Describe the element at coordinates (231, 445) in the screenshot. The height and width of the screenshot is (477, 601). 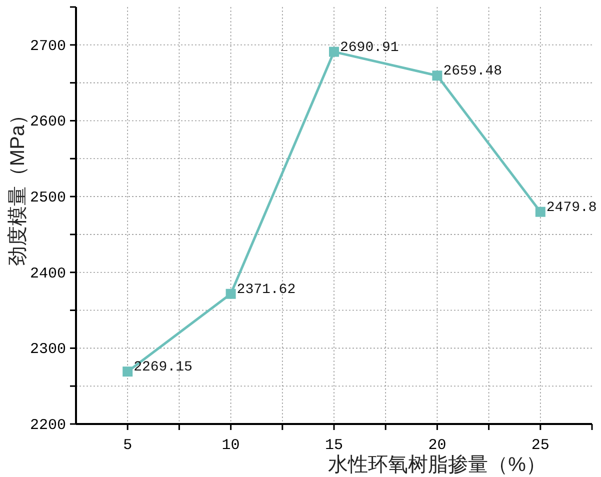
I see `x-tick-label: 10` at that location.